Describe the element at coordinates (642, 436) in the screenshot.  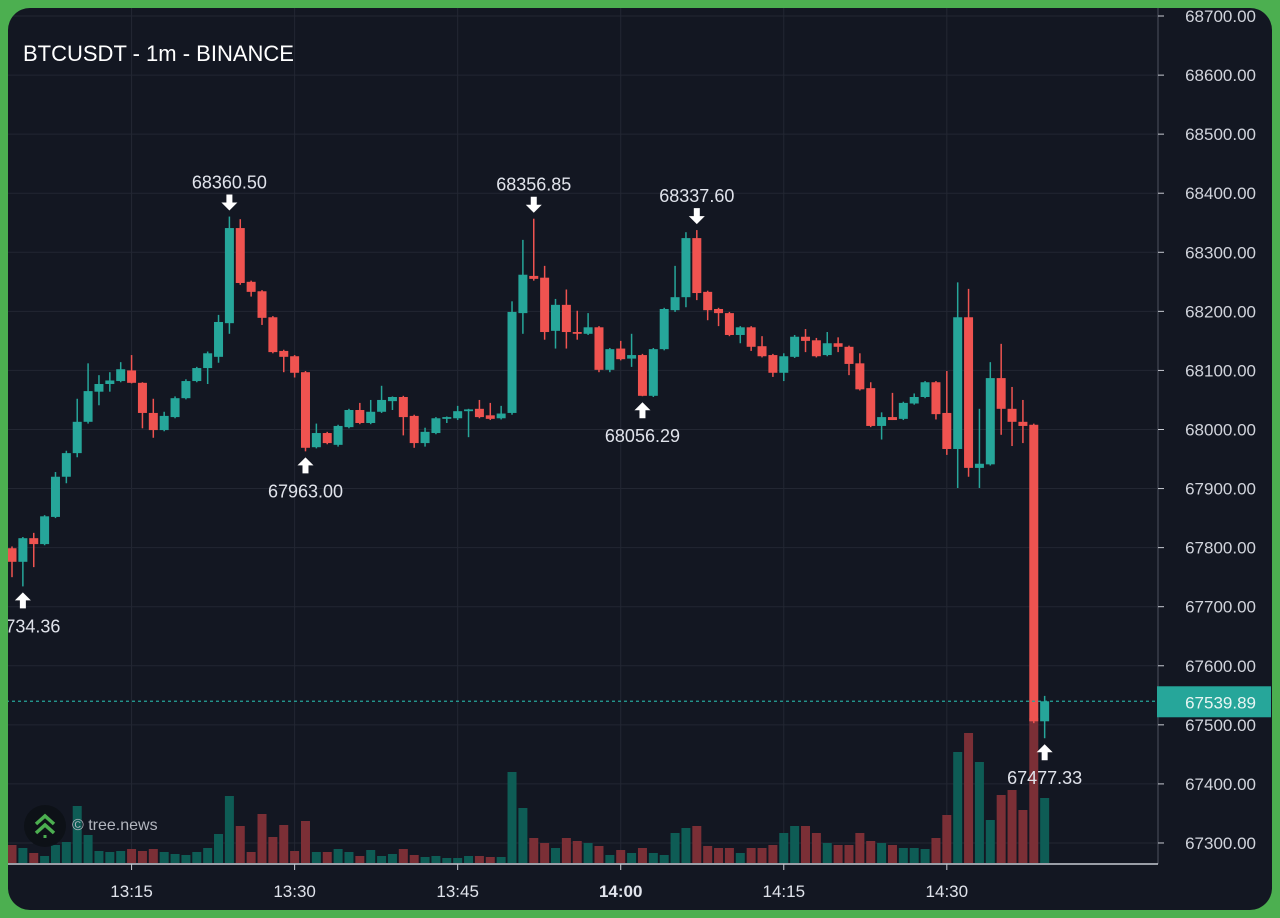
I see `annotation-label: 68056.29` at that location.